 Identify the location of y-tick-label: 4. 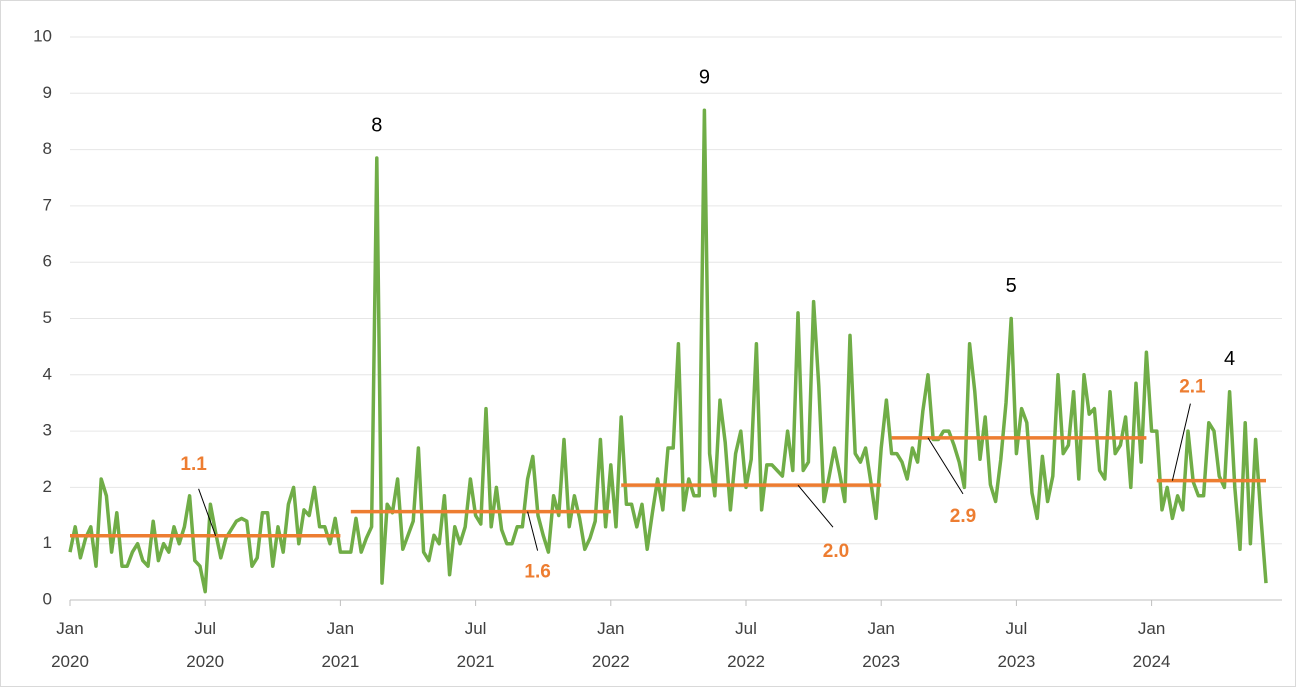
(47, 373).